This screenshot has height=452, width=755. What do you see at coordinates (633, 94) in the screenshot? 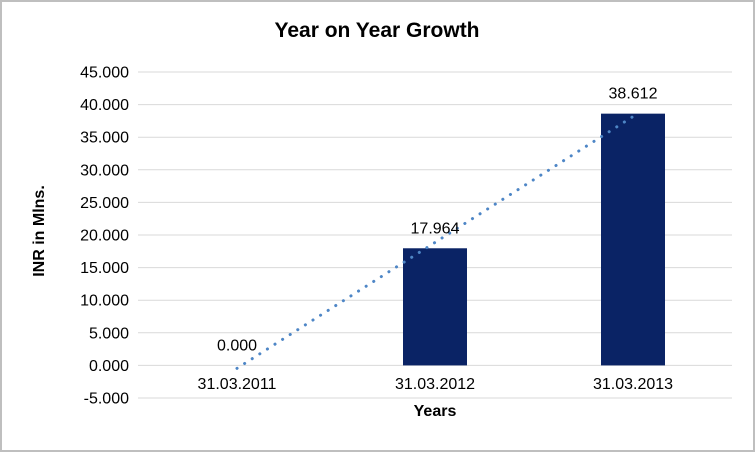
I see `data-label: 38.612` at bounding box center [633, 94].